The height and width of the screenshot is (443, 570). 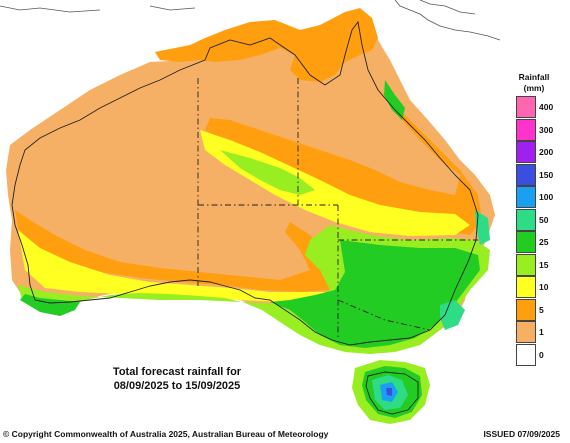 I want to click on rainfall-legend: Rainfall (mm) 400 300 200 150 100 50 25 15 10 5 1 0, so click(x=538, y=227).